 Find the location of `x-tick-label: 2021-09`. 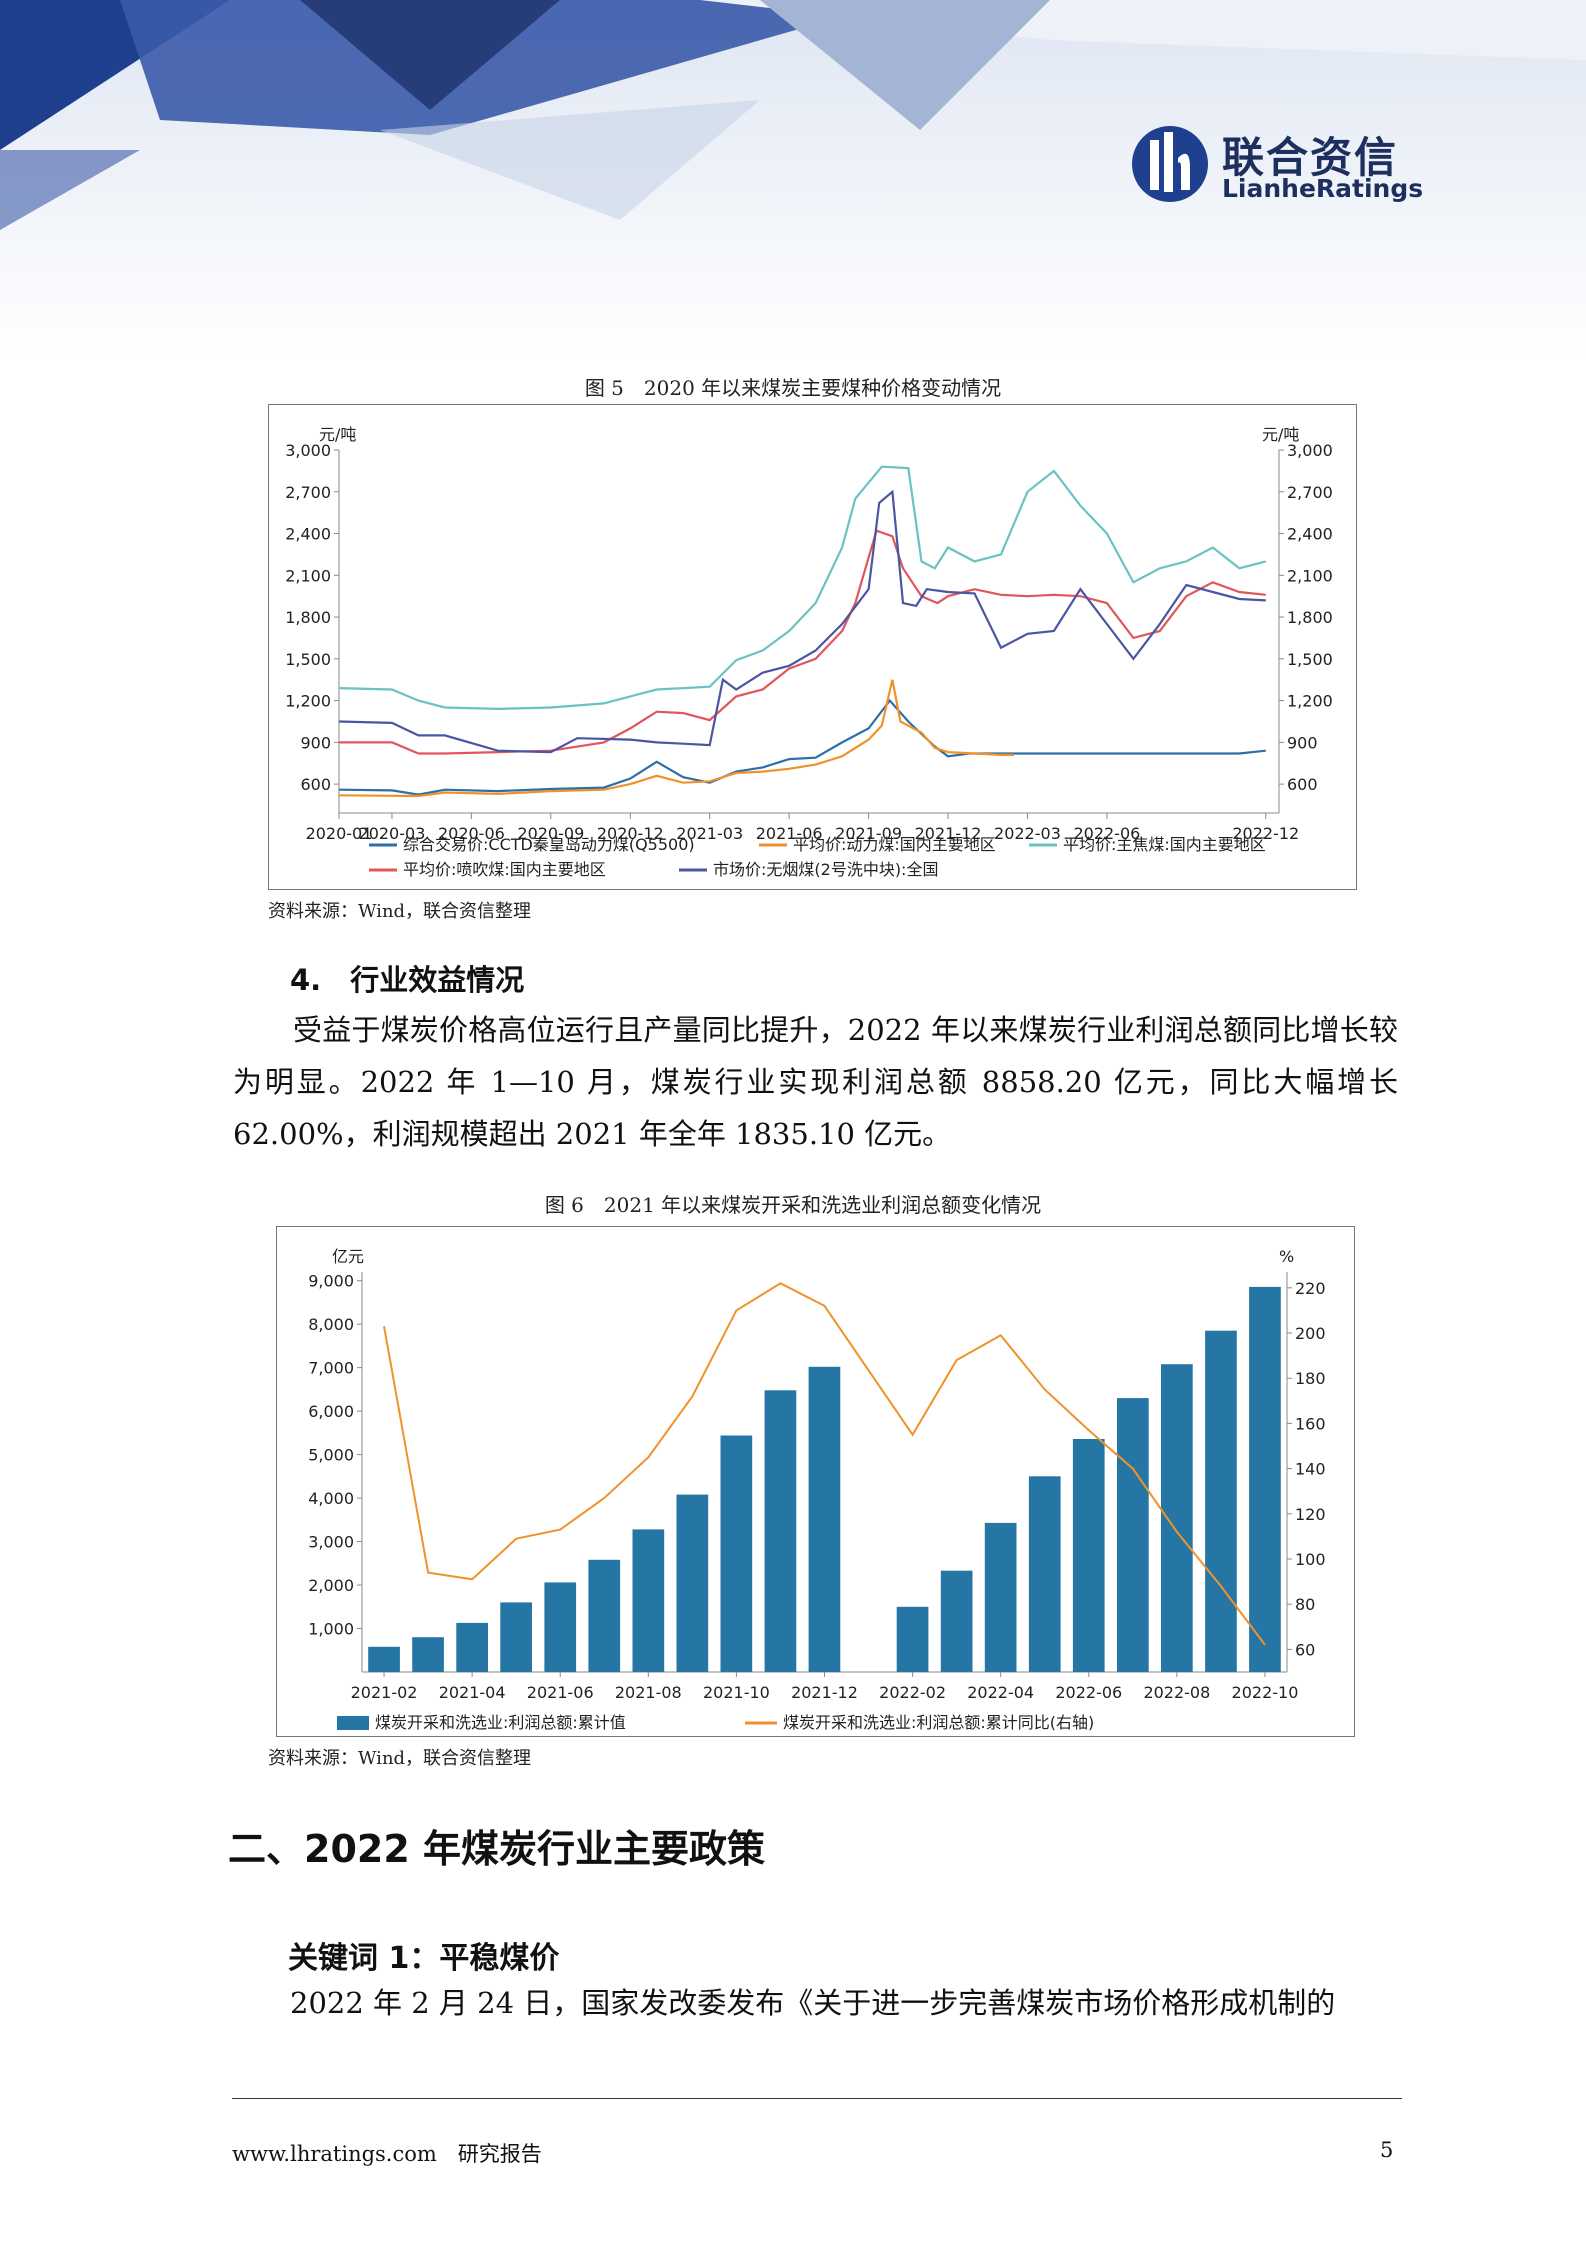

x-tick-label: 2021-09 is located at coordinates (868, 833).